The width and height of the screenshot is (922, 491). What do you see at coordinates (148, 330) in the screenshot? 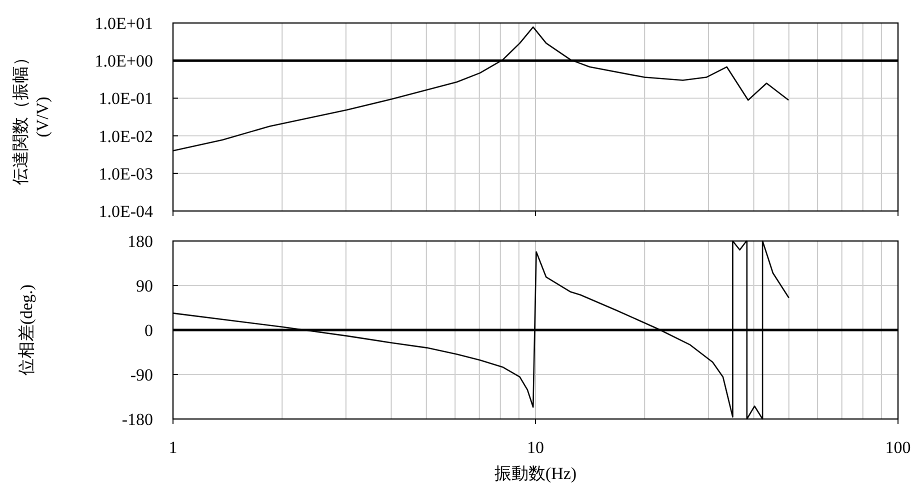
I see `y-tick-label: 0` at bounding box center [148, 330].